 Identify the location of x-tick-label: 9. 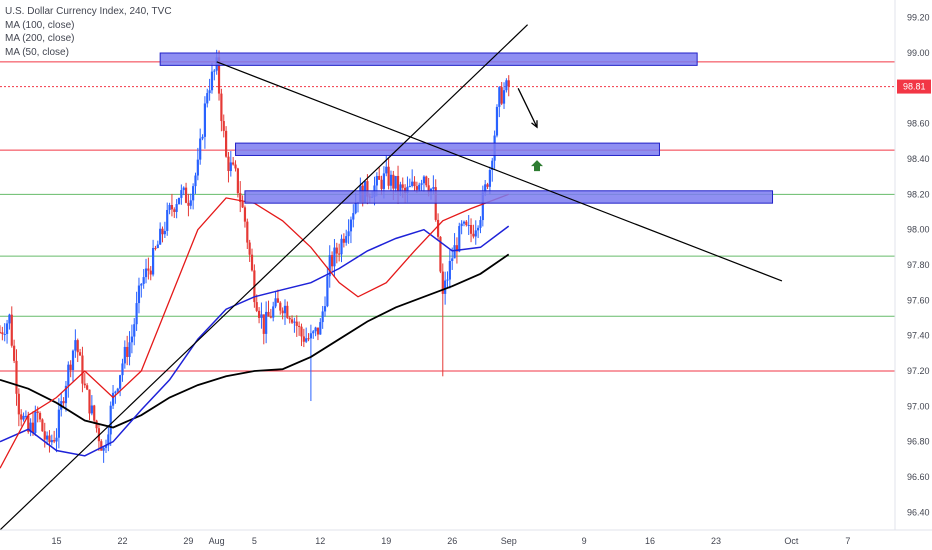
(584, 541).